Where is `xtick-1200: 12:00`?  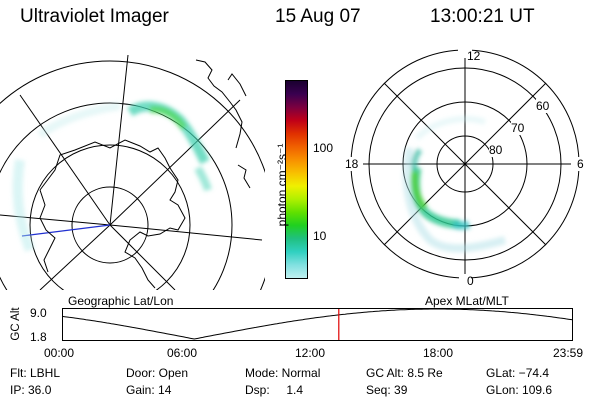
xtick-1200: 12:00 is located at coordinates (310, 353).